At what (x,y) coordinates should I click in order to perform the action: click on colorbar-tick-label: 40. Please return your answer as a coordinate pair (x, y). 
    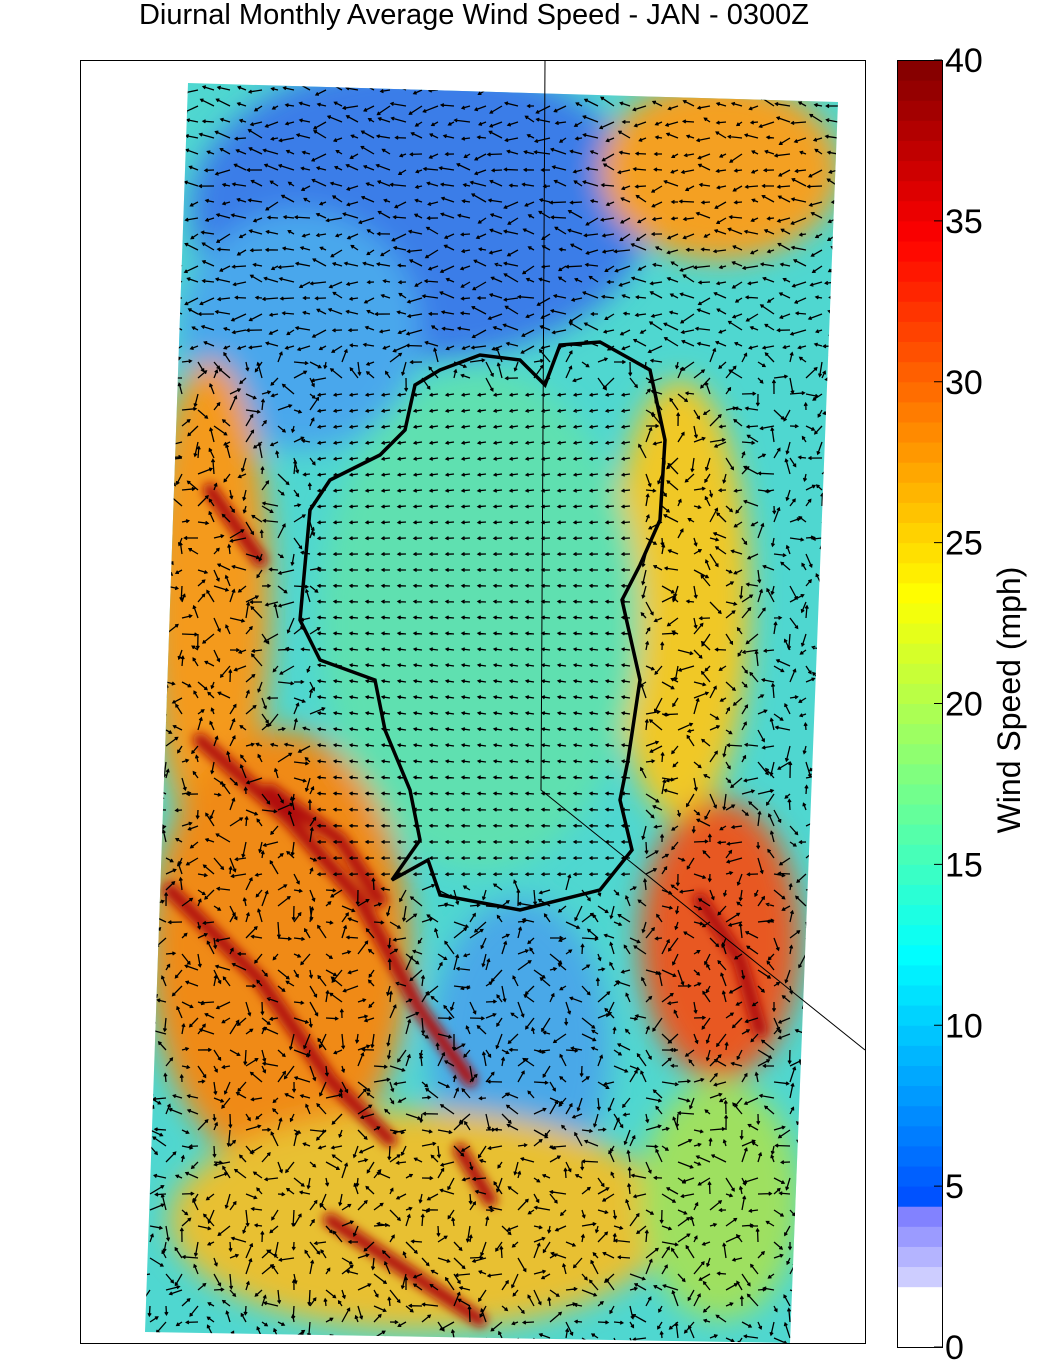
    Looking at the image, I should click on (964, 61).